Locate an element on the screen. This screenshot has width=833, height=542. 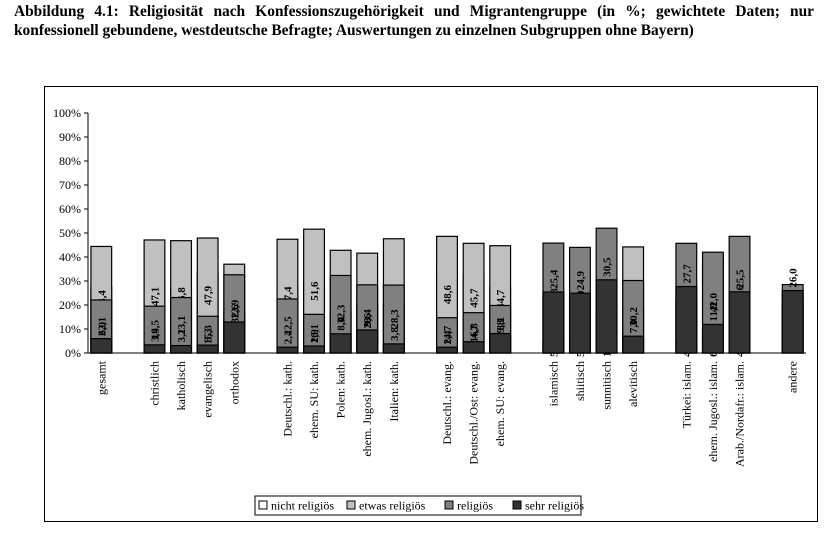
x-category-label: ehem. SU: kath. is located at coordinates (314, 399).